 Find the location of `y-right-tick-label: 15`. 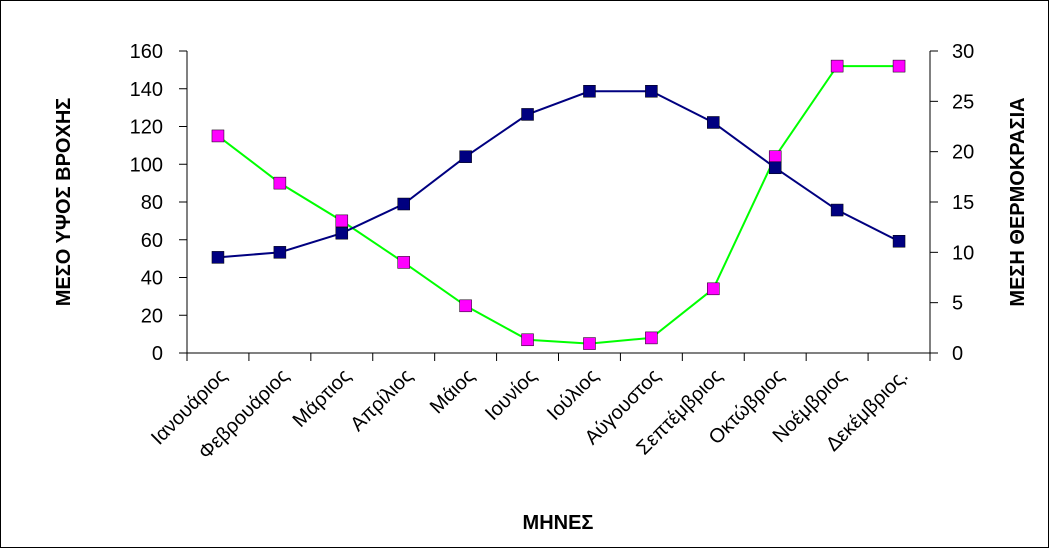

y-right-tick-label: 15 is located at coordinates (963, 203).